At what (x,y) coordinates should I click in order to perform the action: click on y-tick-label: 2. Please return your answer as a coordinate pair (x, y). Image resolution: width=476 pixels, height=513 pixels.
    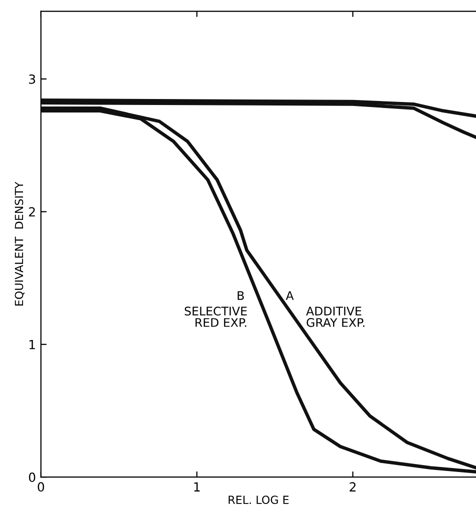
    Looking at the image, I should click on (32, 211).